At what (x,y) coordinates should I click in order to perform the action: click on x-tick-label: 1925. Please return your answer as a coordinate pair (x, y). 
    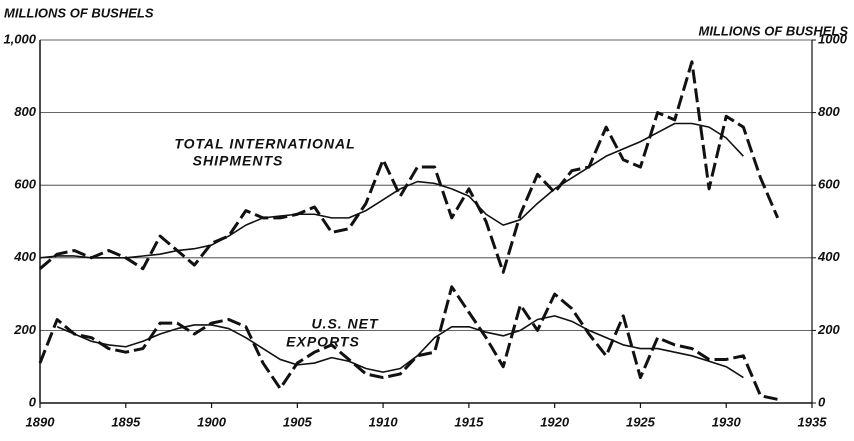
    Looking at the image, I should click on (641, 421).